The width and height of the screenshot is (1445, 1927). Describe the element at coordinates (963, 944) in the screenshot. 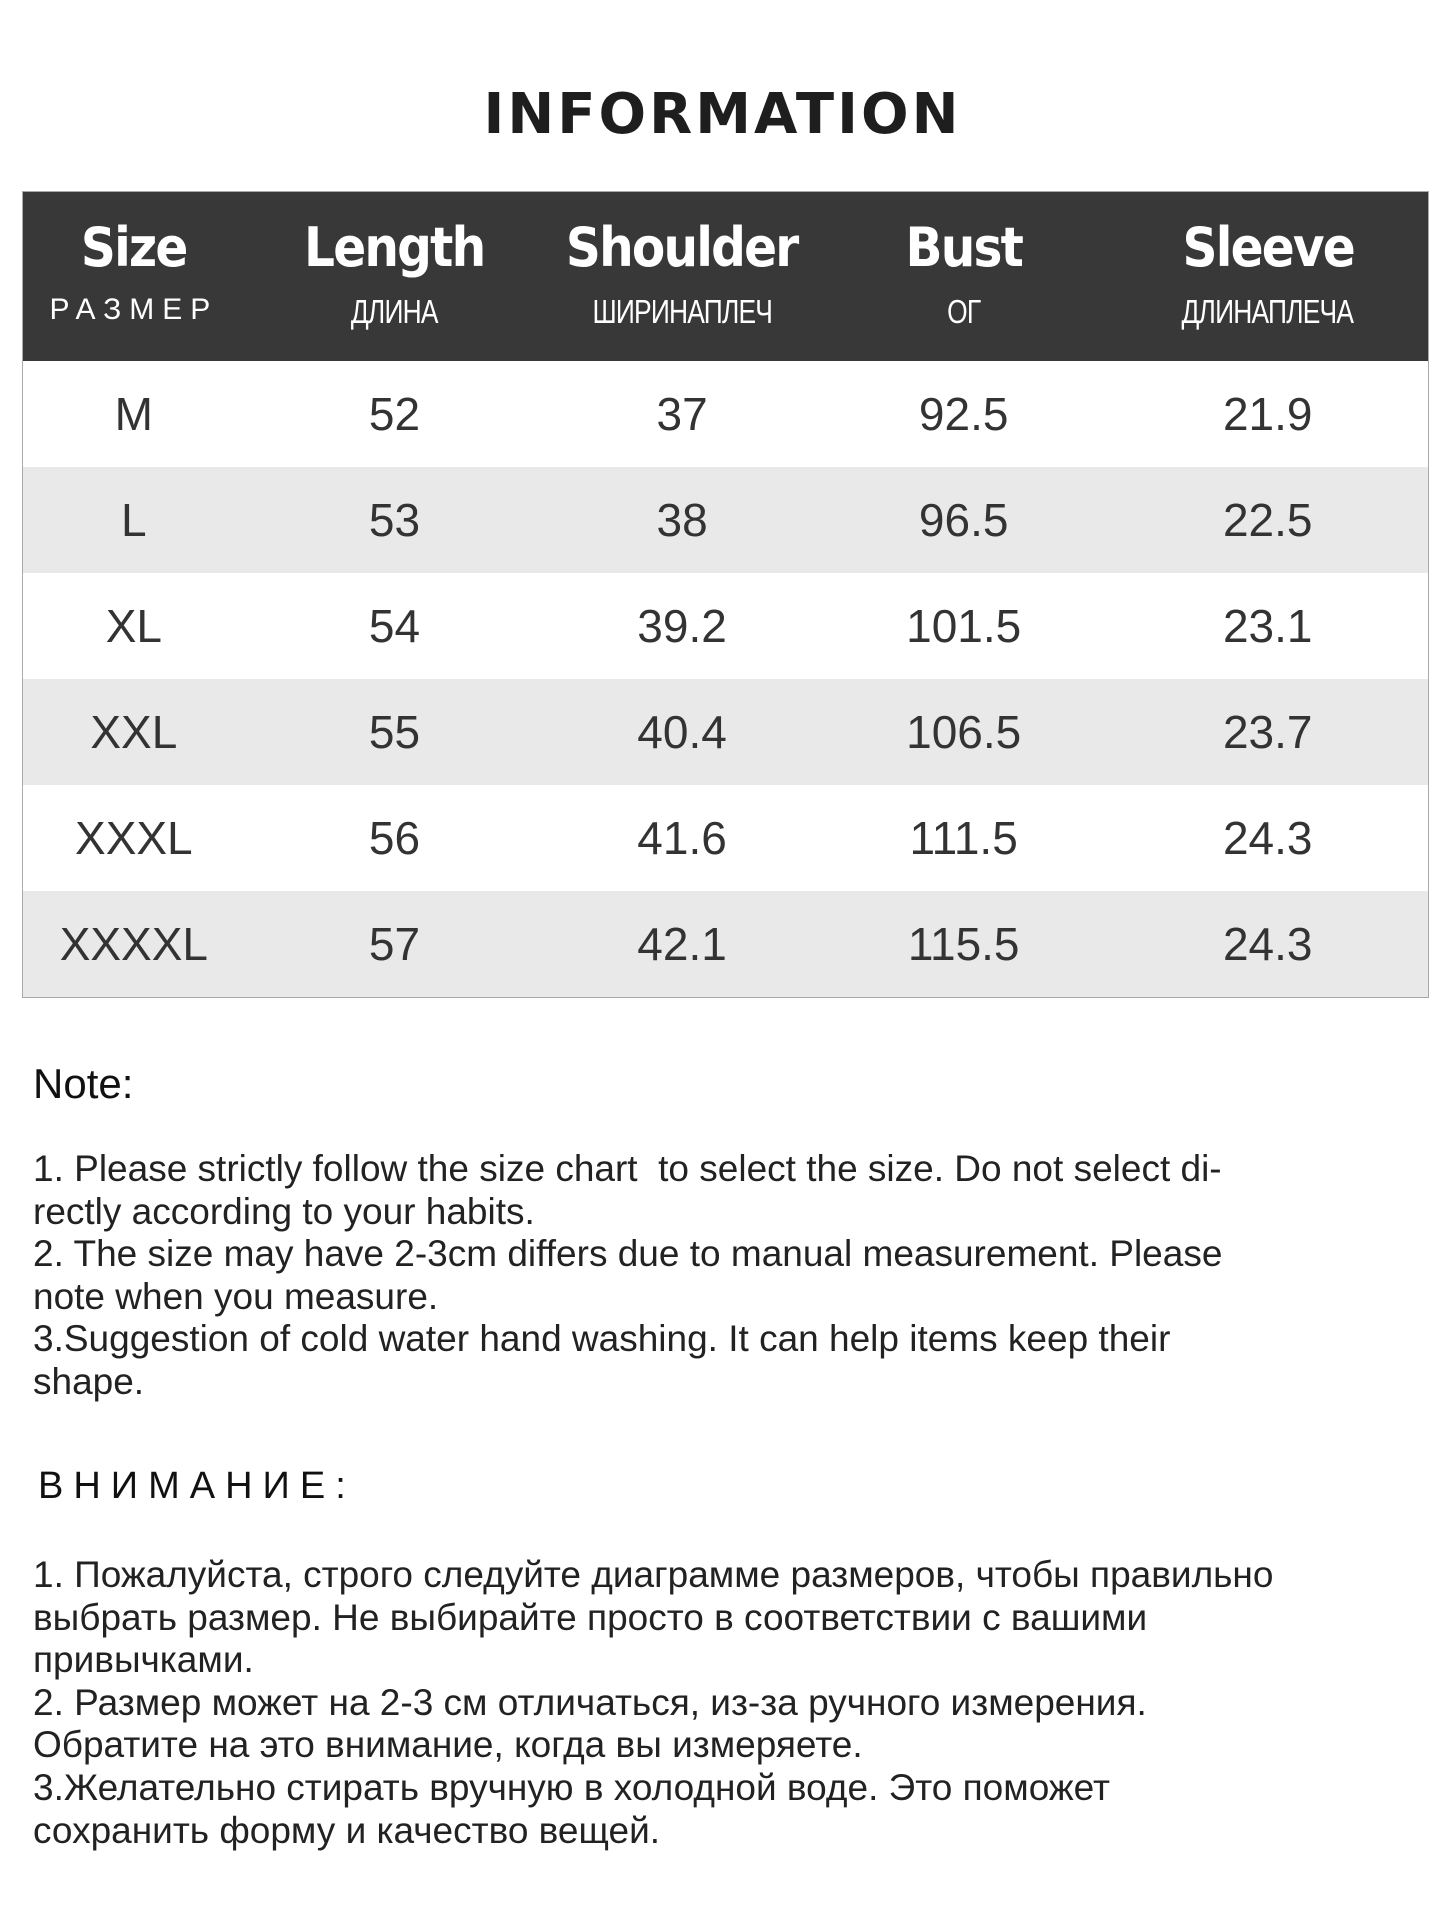

I see `table-cell: 115.5` at that location.